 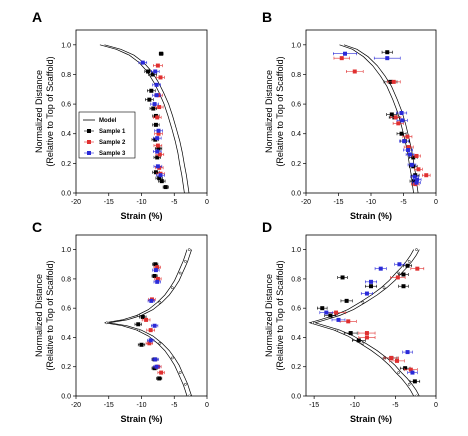 What do you see at coordinates (267, 227) in the screenshot?
I see `panel-label: D` at bounding box center [267, 227].